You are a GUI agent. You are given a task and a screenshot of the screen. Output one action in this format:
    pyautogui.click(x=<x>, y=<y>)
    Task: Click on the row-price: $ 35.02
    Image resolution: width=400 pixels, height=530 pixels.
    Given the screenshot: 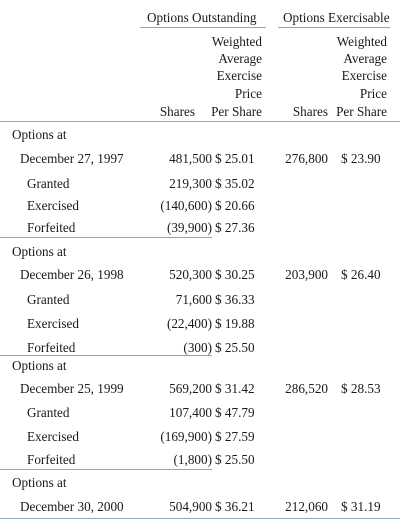 What is the action you would take?
    pyautogui.click(x=235, y=183)
    